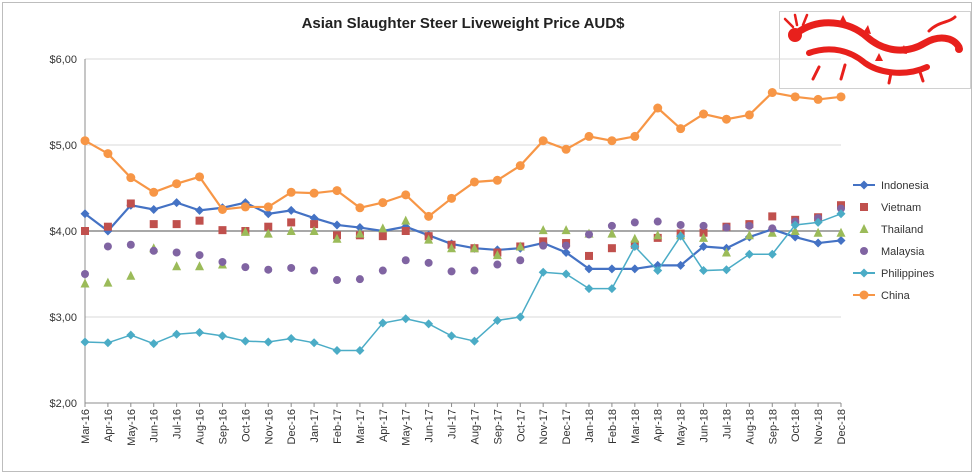 This screenshot has height=474, width=974. I want to click on x-tick-label: Nov-18, so click(819, 426).